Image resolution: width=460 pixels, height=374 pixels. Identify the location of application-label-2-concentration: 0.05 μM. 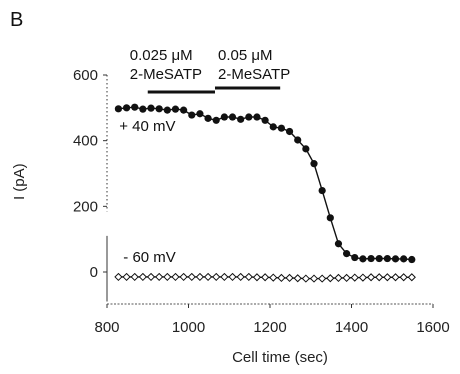
(245, 55).